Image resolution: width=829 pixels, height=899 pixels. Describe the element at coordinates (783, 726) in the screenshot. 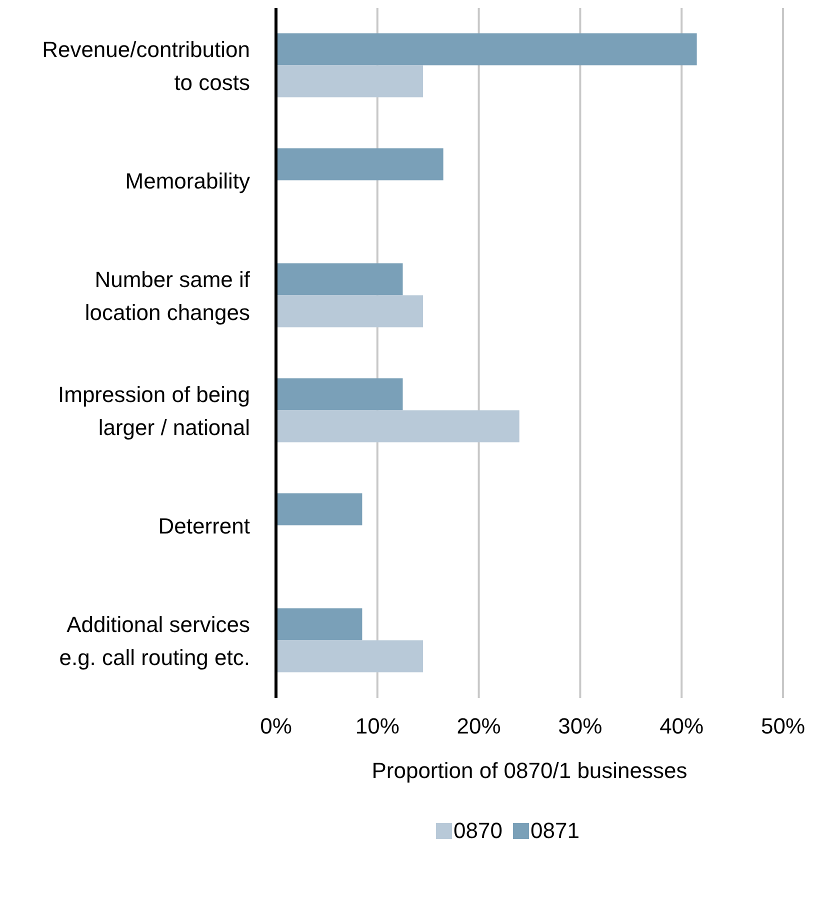

I see `x-tick-label: 50%` at that location.